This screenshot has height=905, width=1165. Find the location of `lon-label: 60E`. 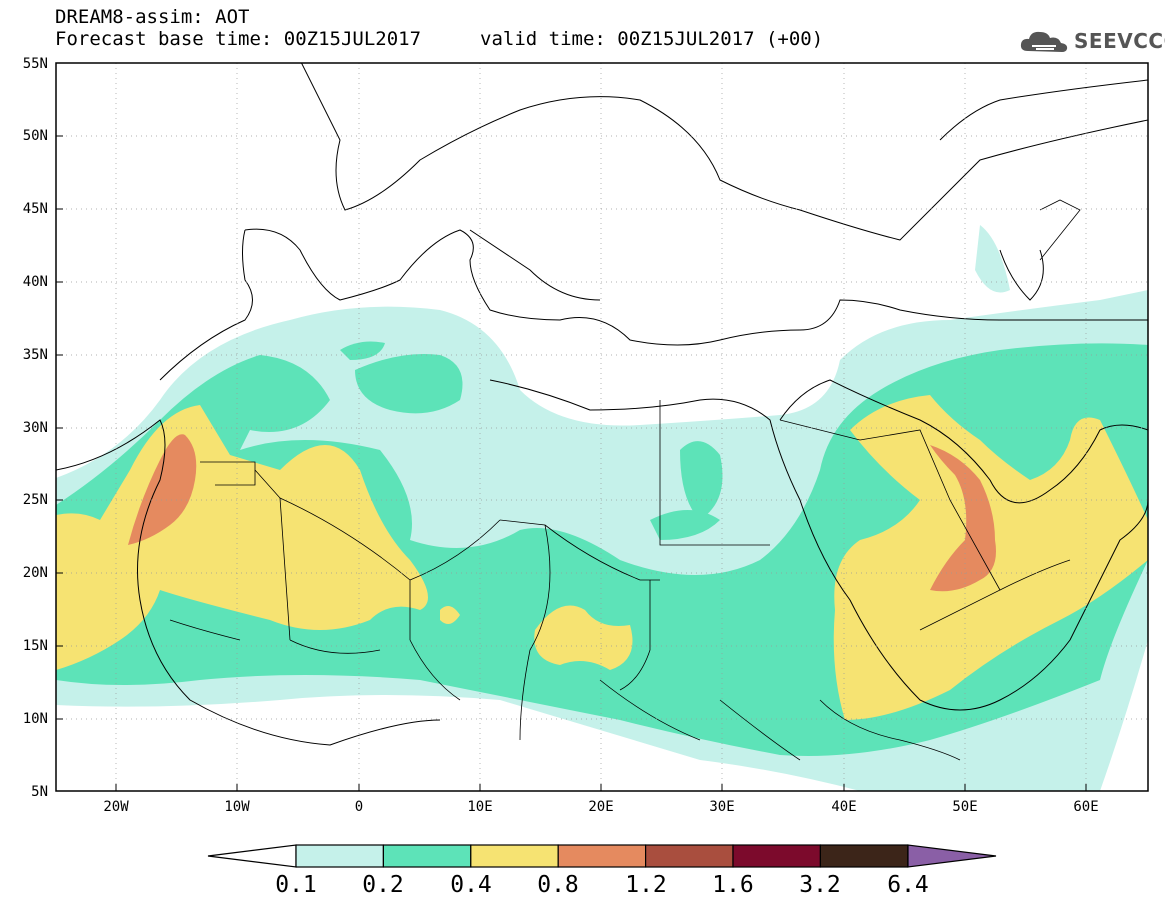

lon-label: 60E is located at coordinates (1086, 807).